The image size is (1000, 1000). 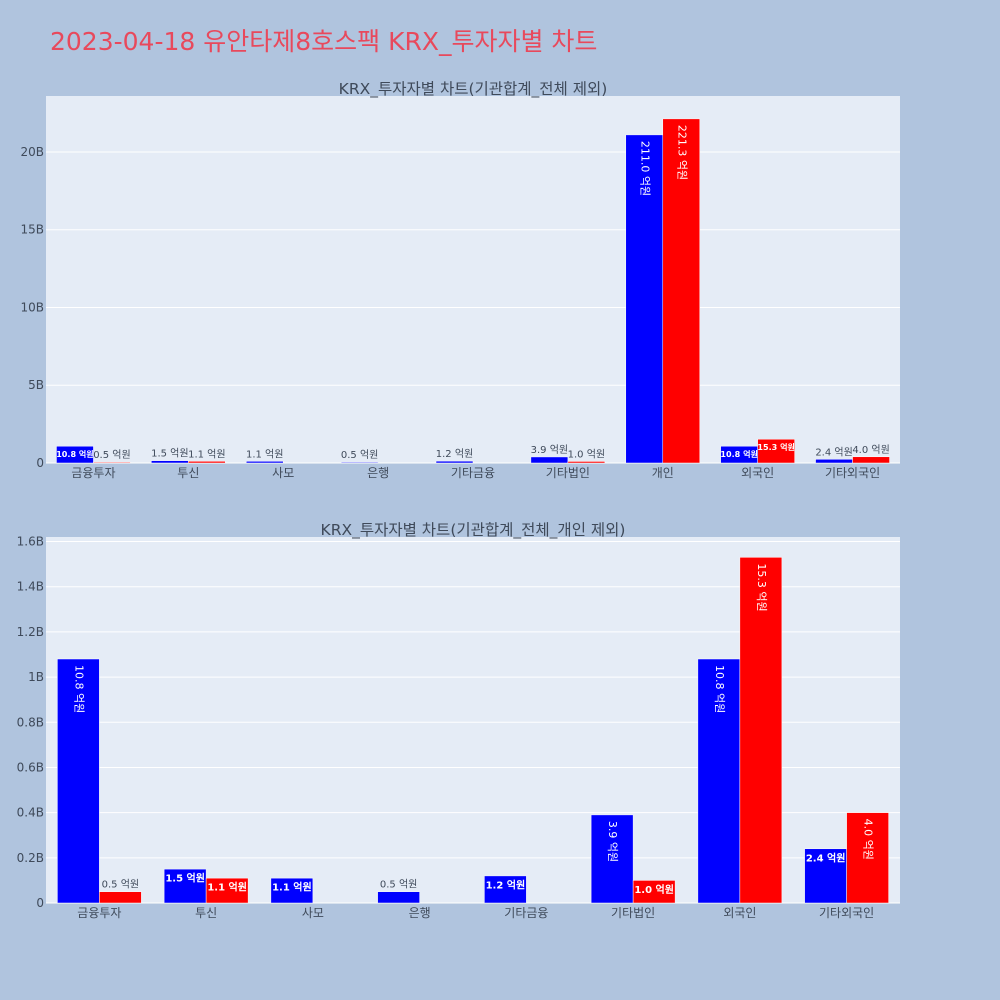 What do you see at coordinates (32, 230) in the screenshot?
I see `y-tick-label: 15B` at bounding box center [32, 230].